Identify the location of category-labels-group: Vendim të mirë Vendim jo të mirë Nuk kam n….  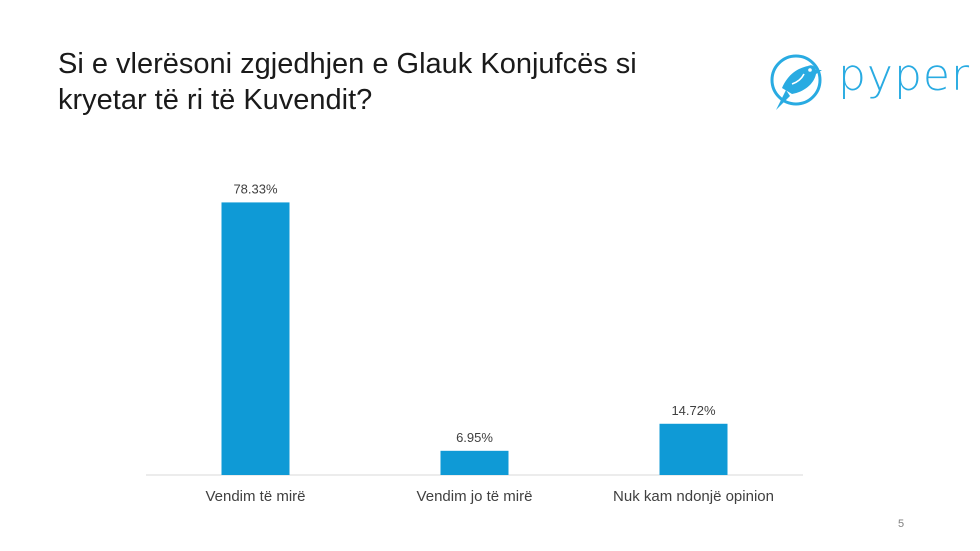
(489, 496).